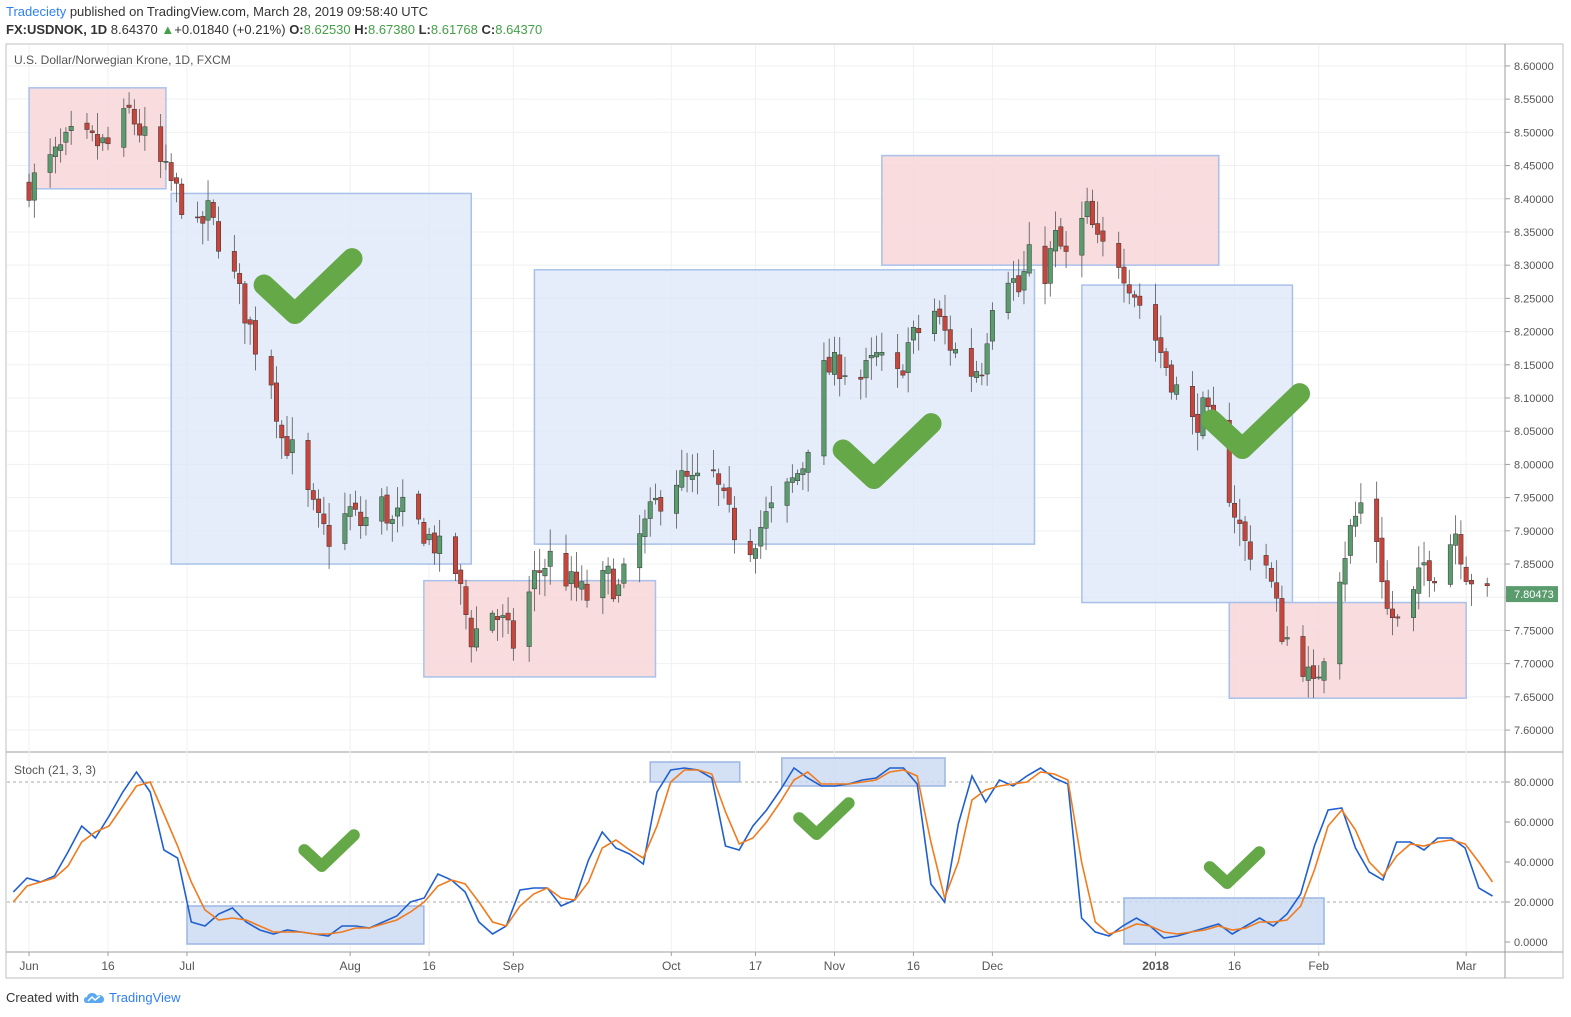 The width and height of the screenshot is (1571, 1017). What do you see at coordinates (1534, 432) in the screenshot?
I see `price-tick-label: 8.05000` at bounding box center [1534, 432].